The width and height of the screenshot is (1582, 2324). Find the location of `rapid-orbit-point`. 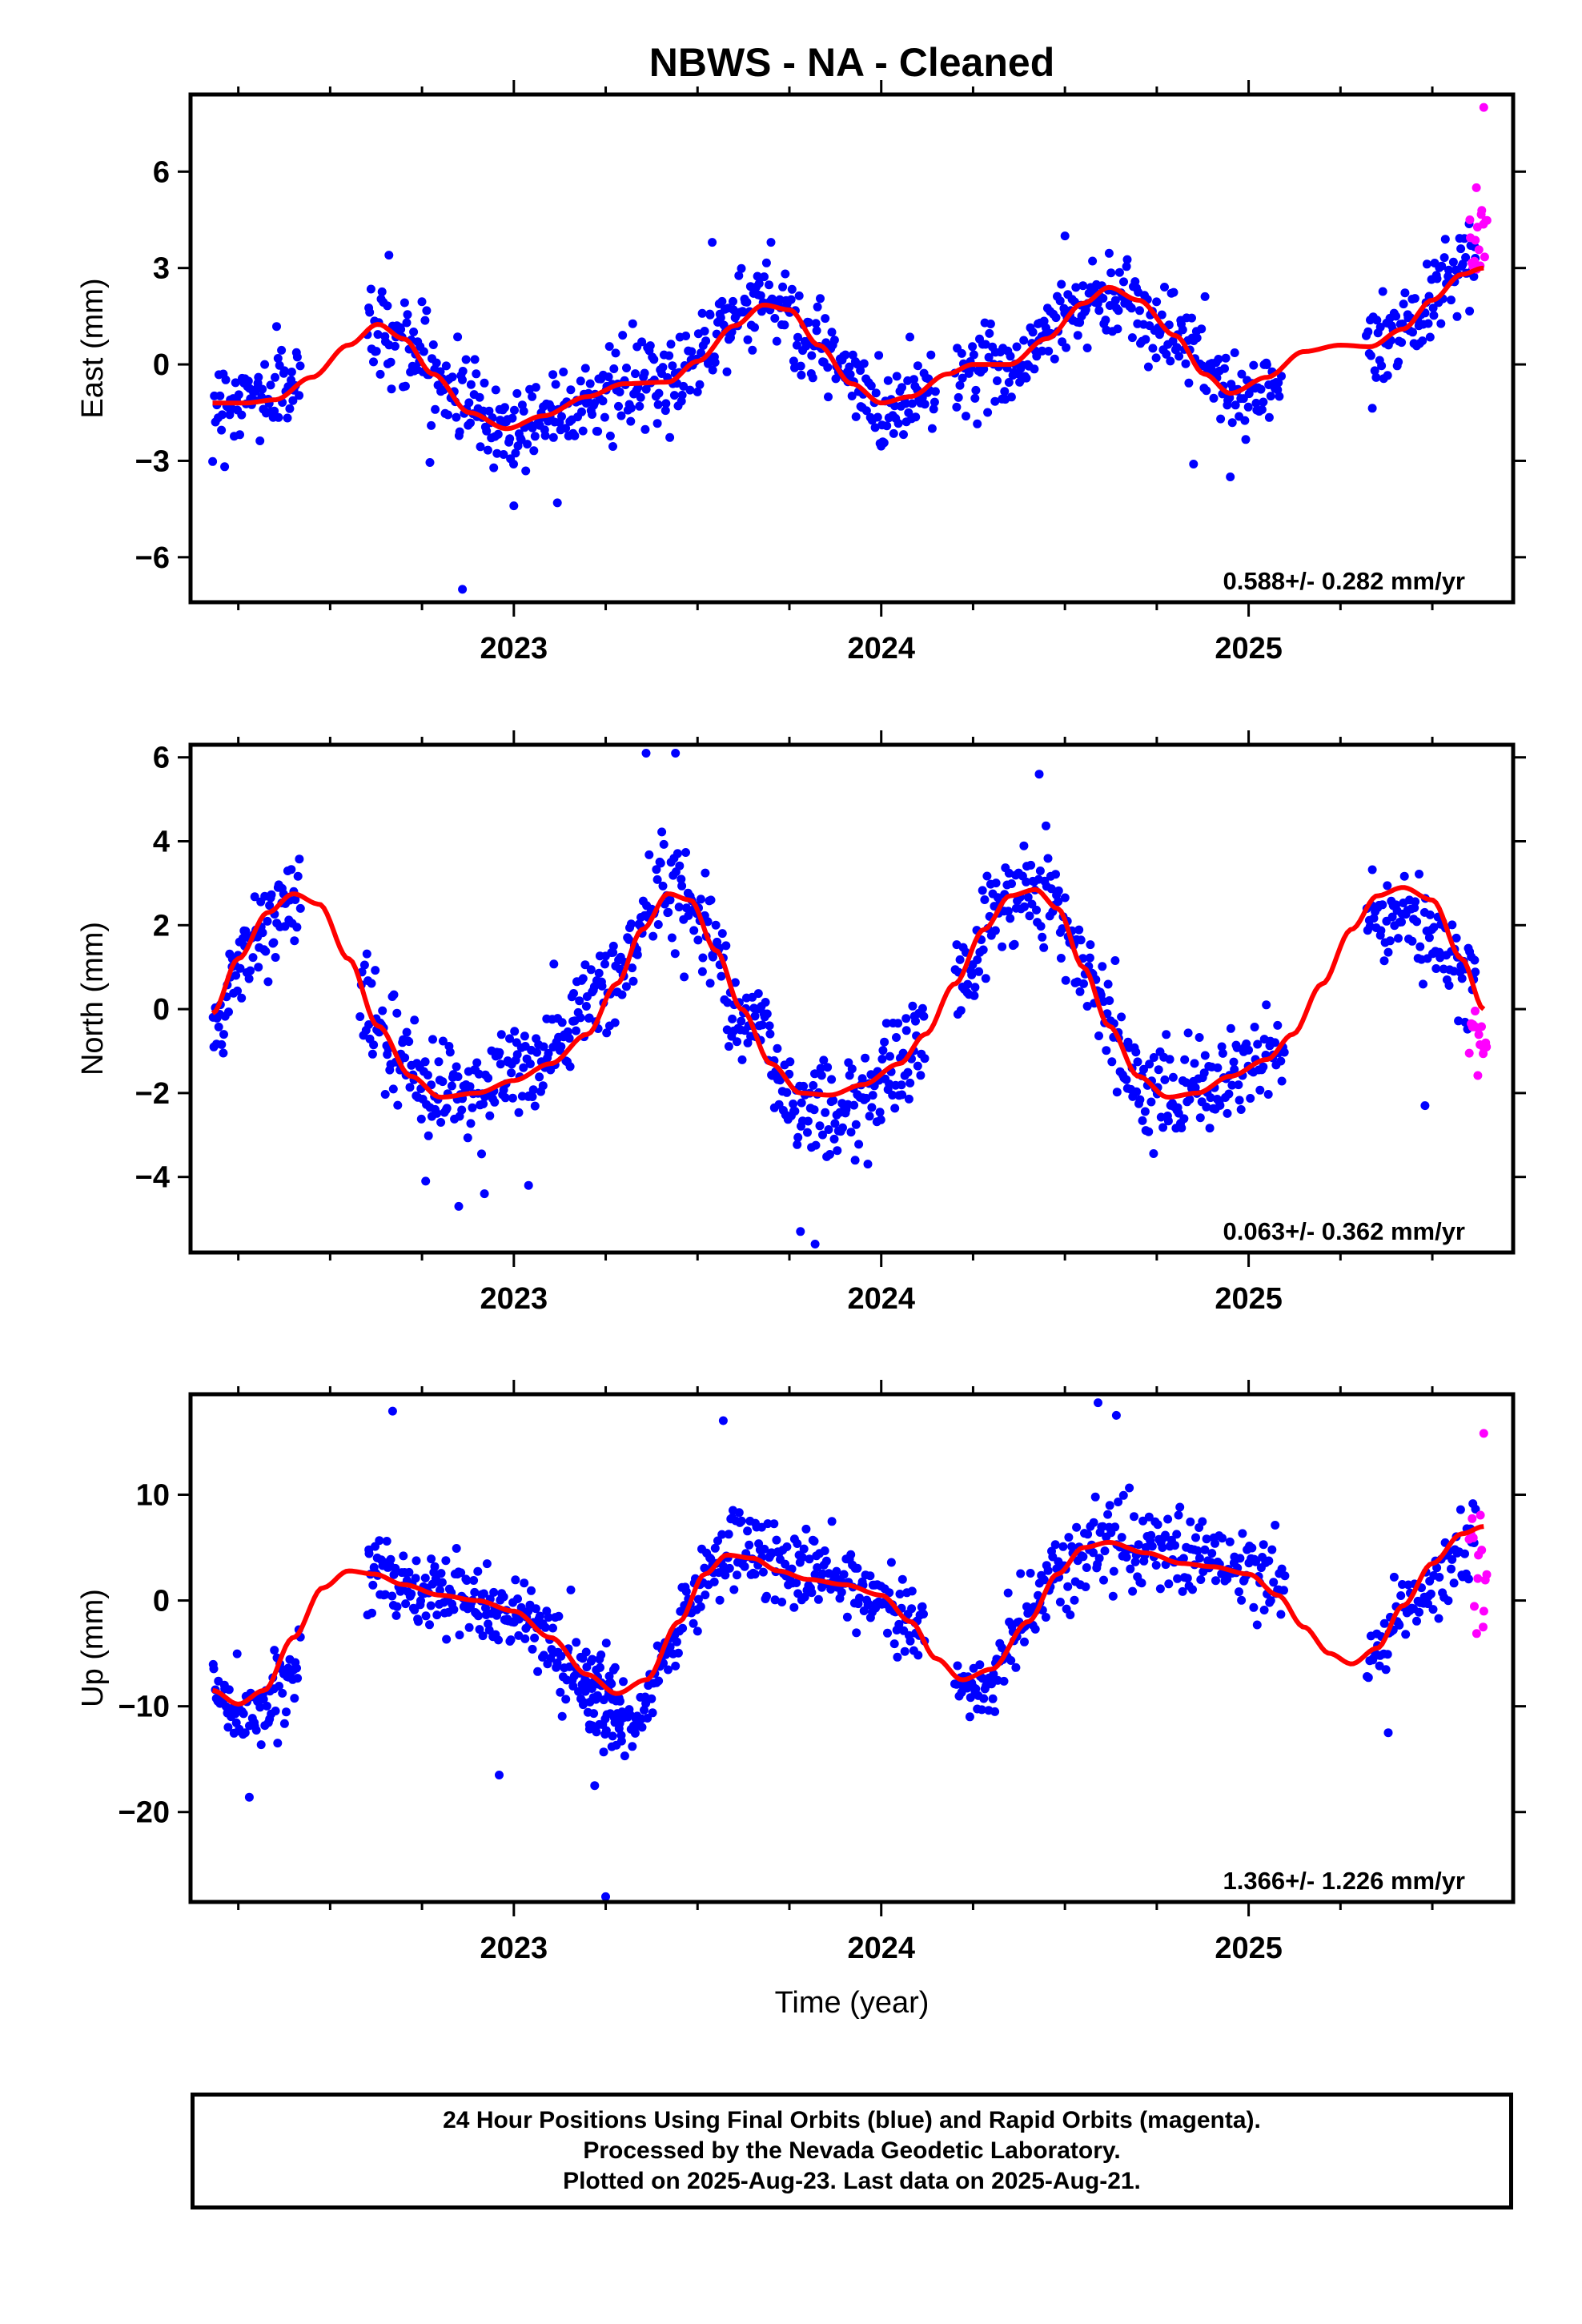

rapid-orbit-point is located at coordinates (1487, 1574).